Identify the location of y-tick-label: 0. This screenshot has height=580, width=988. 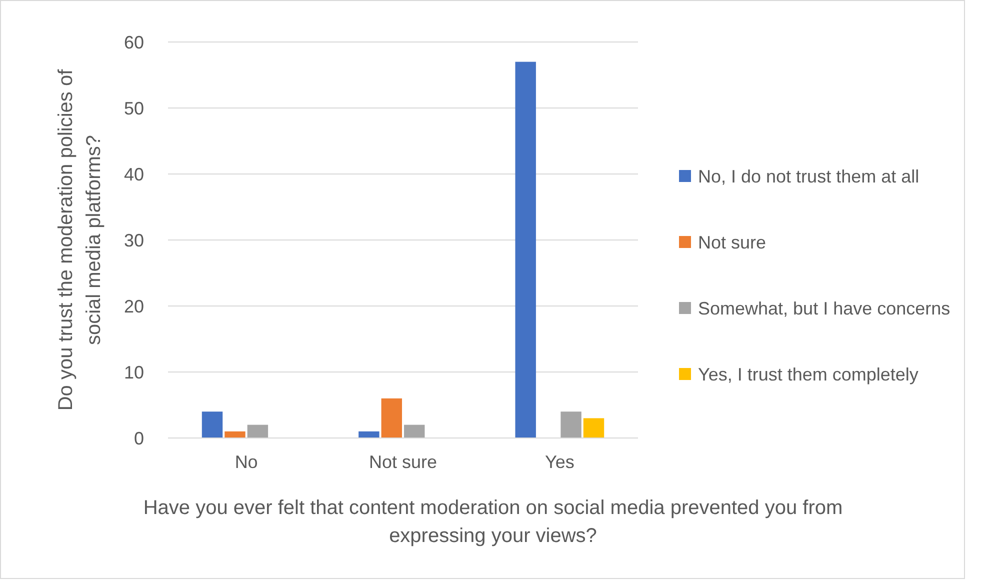
(139, 438).